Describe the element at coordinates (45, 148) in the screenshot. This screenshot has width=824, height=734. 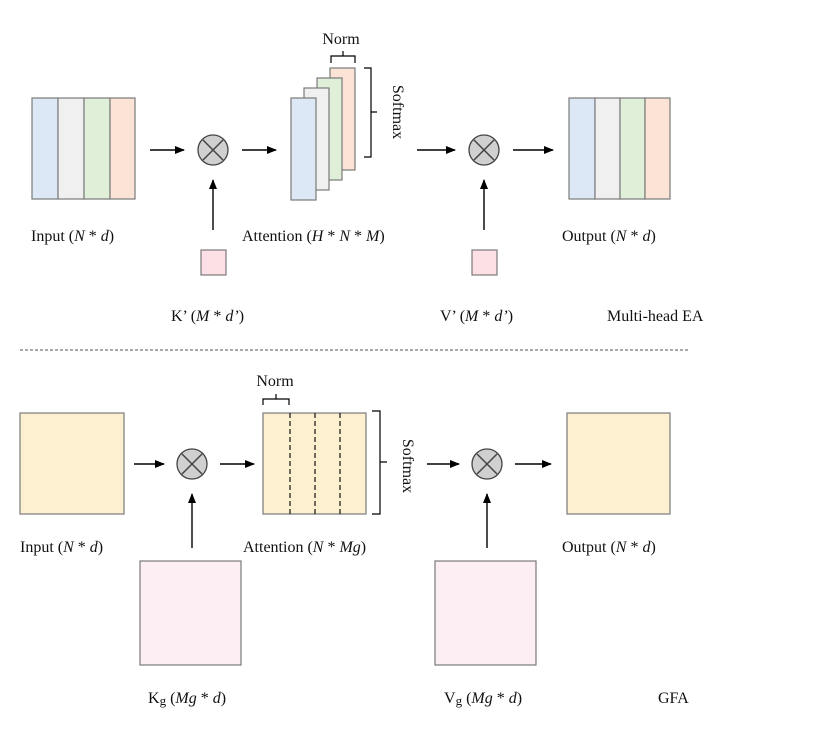
I see `top-input-col-blue` at that location.